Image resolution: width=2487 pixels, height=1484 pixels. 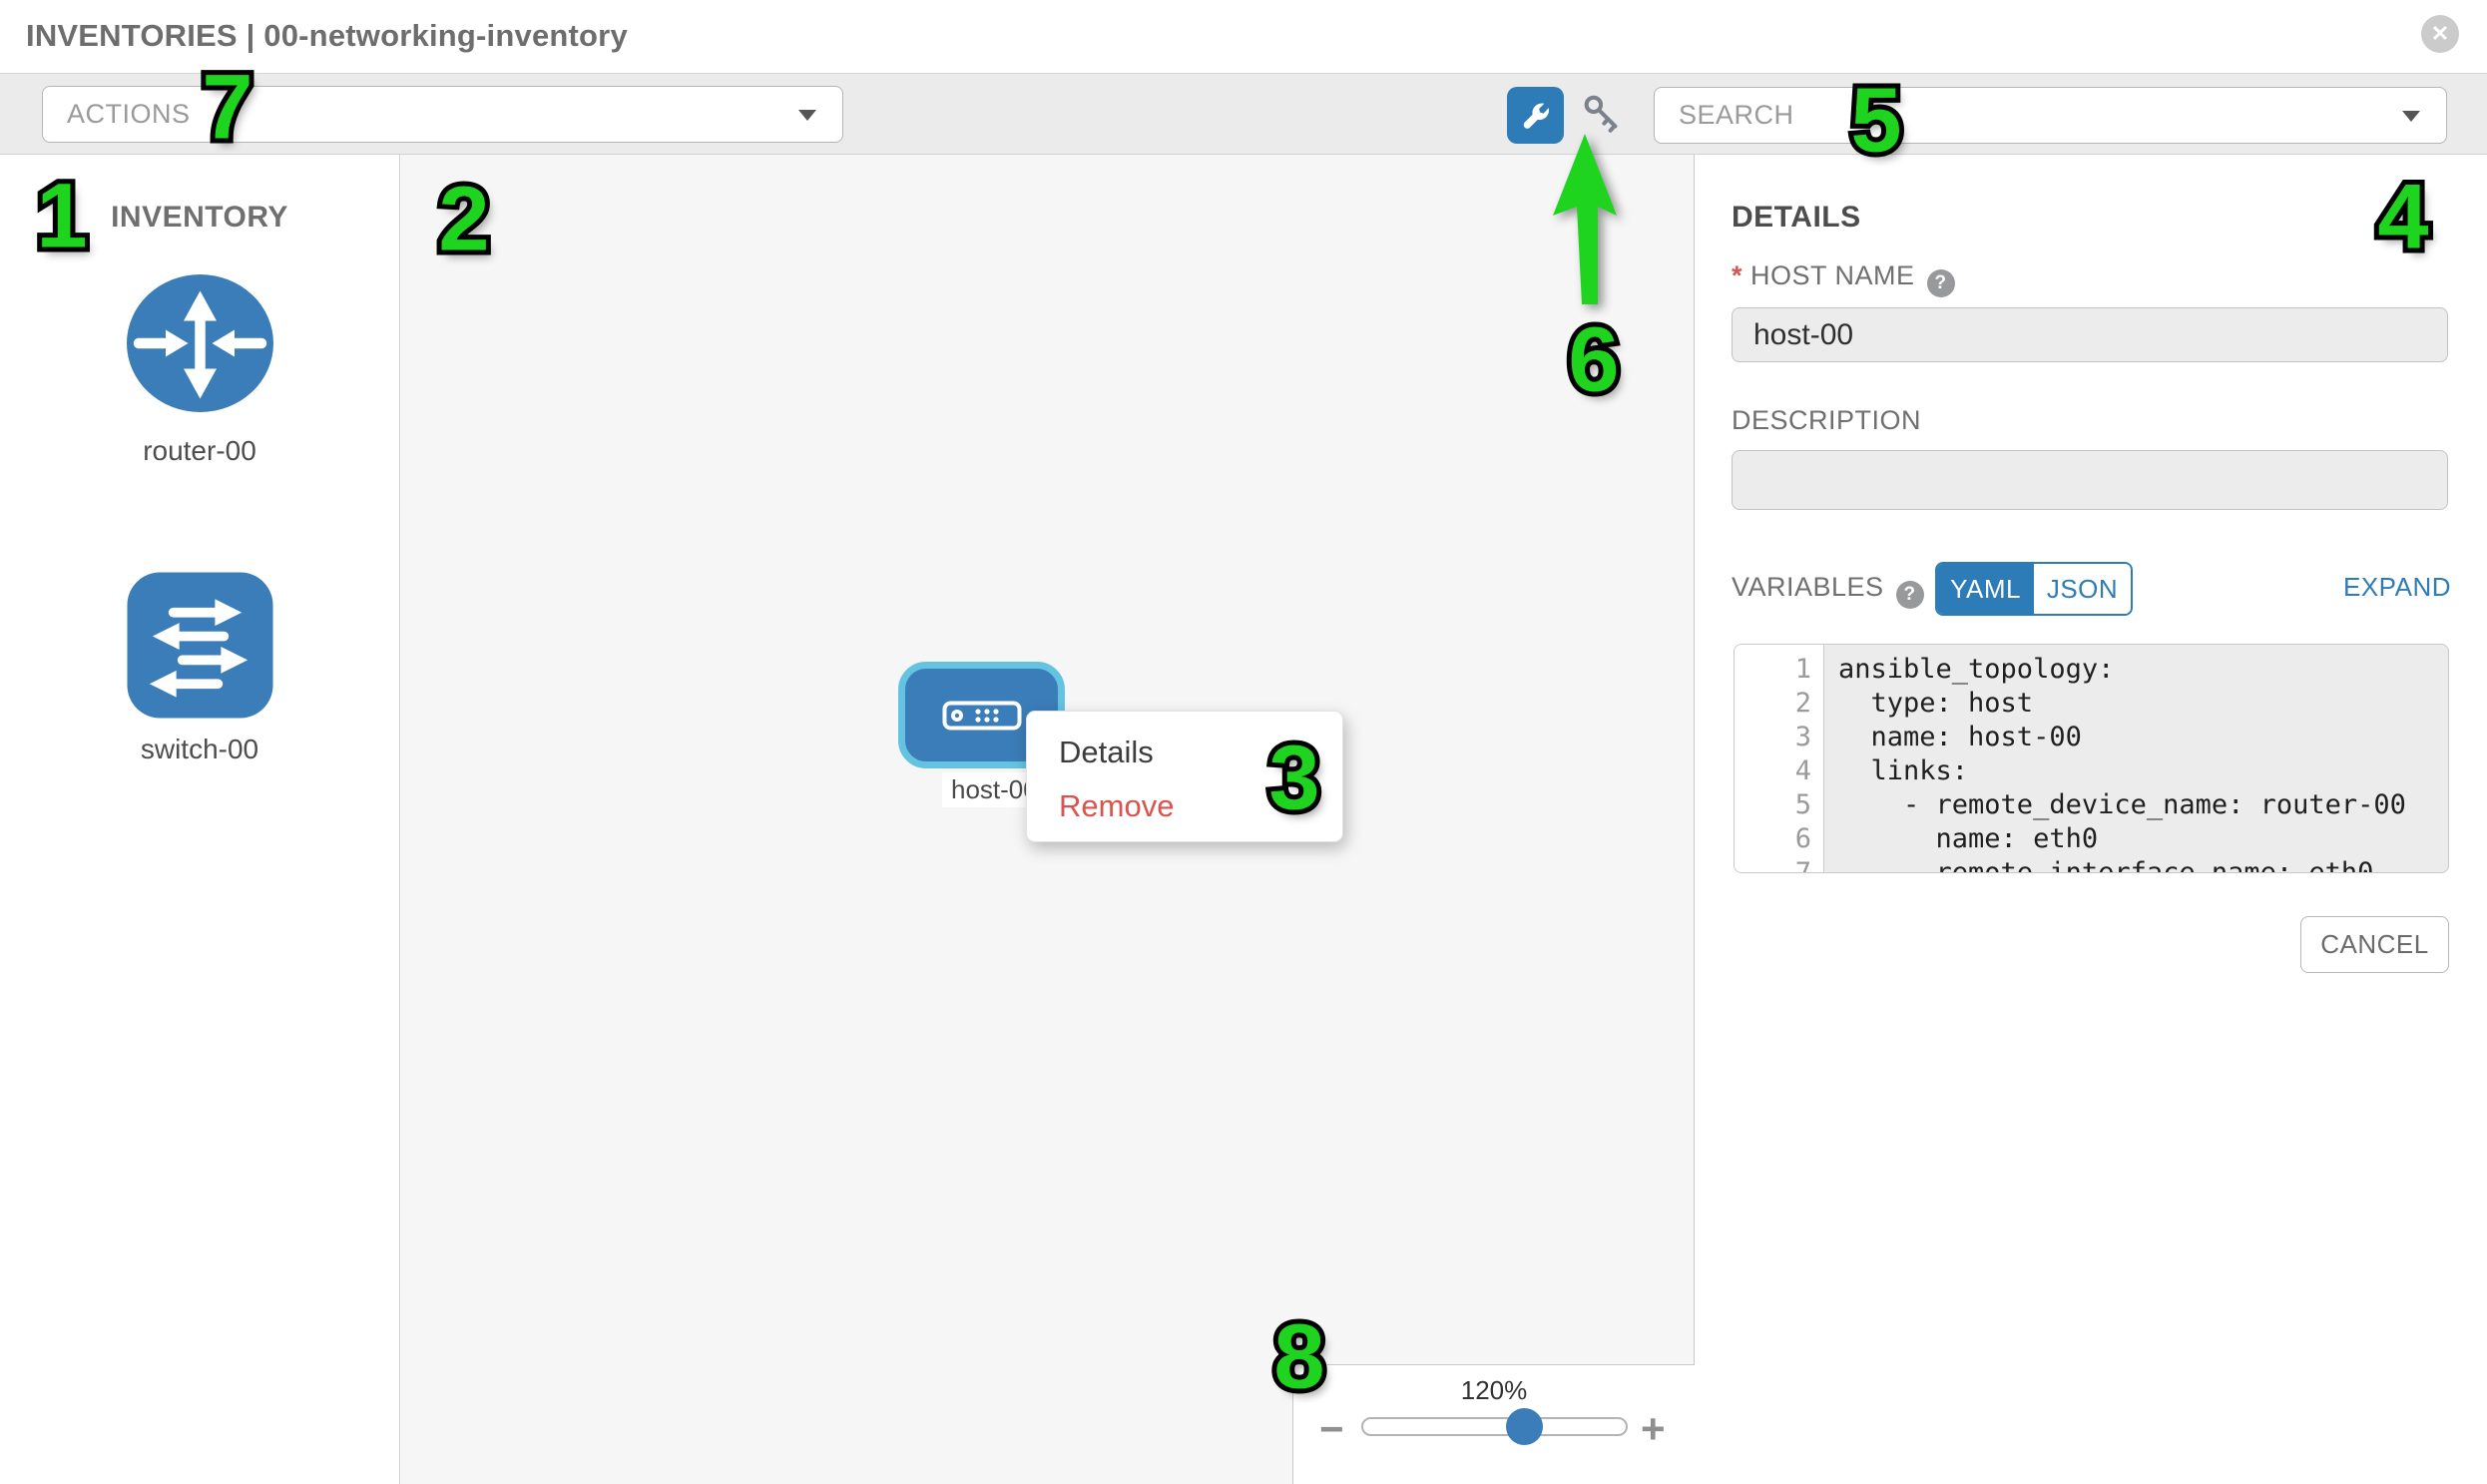 I want to click on code-line: ansible_topology:, so click(x=1977, y=669).